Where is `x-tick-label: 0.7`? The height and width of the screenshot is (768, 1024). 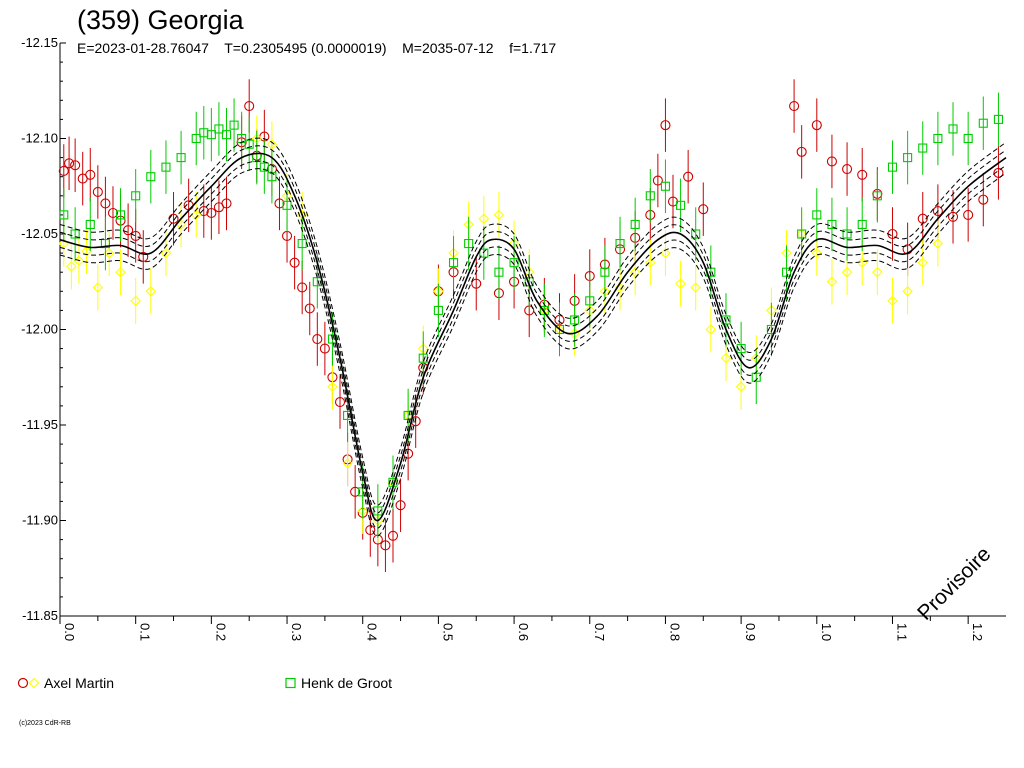 x-tick-label: 0.7 is located at coordinates (599, 632).